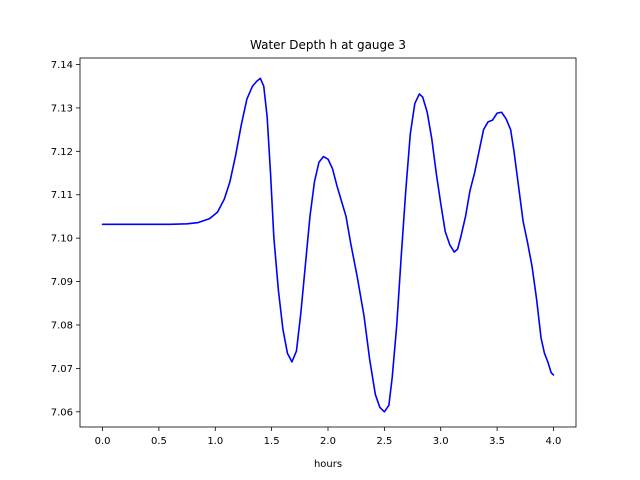 The height and width of the screenshot is (480, 640). Describe the element at coordinates (441, 441) in the screenshot. I see `x-tick-label: 3.0` at that location.